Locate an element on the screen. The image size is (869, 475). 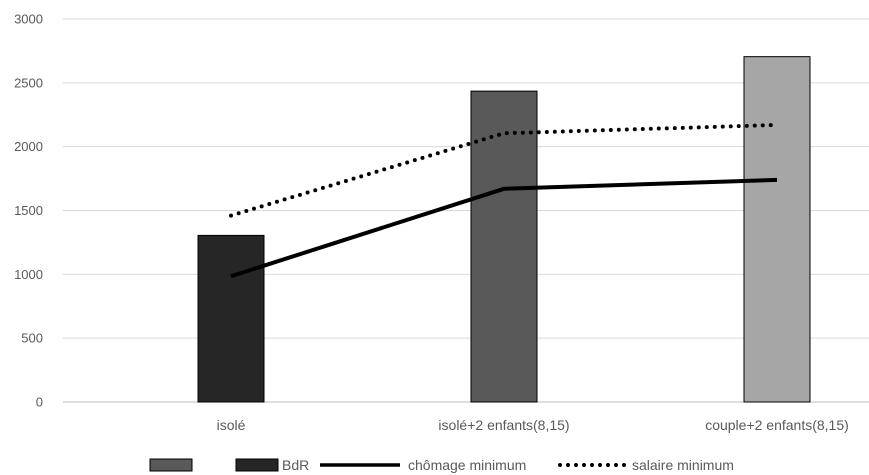
y-tick-label: 0 is located at coordinates (39, 402).